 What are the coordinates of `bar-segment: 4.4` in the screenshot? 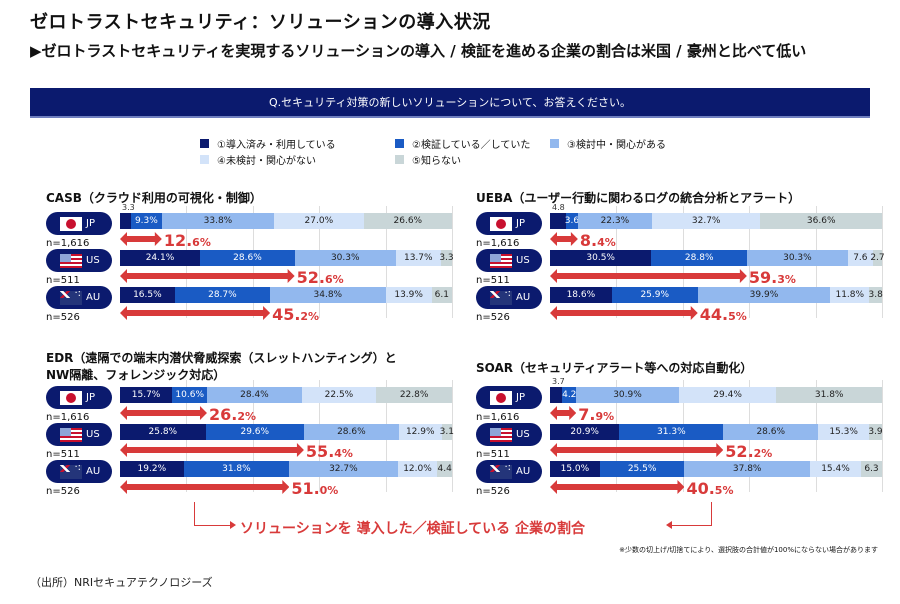 It's located at (444, 469).